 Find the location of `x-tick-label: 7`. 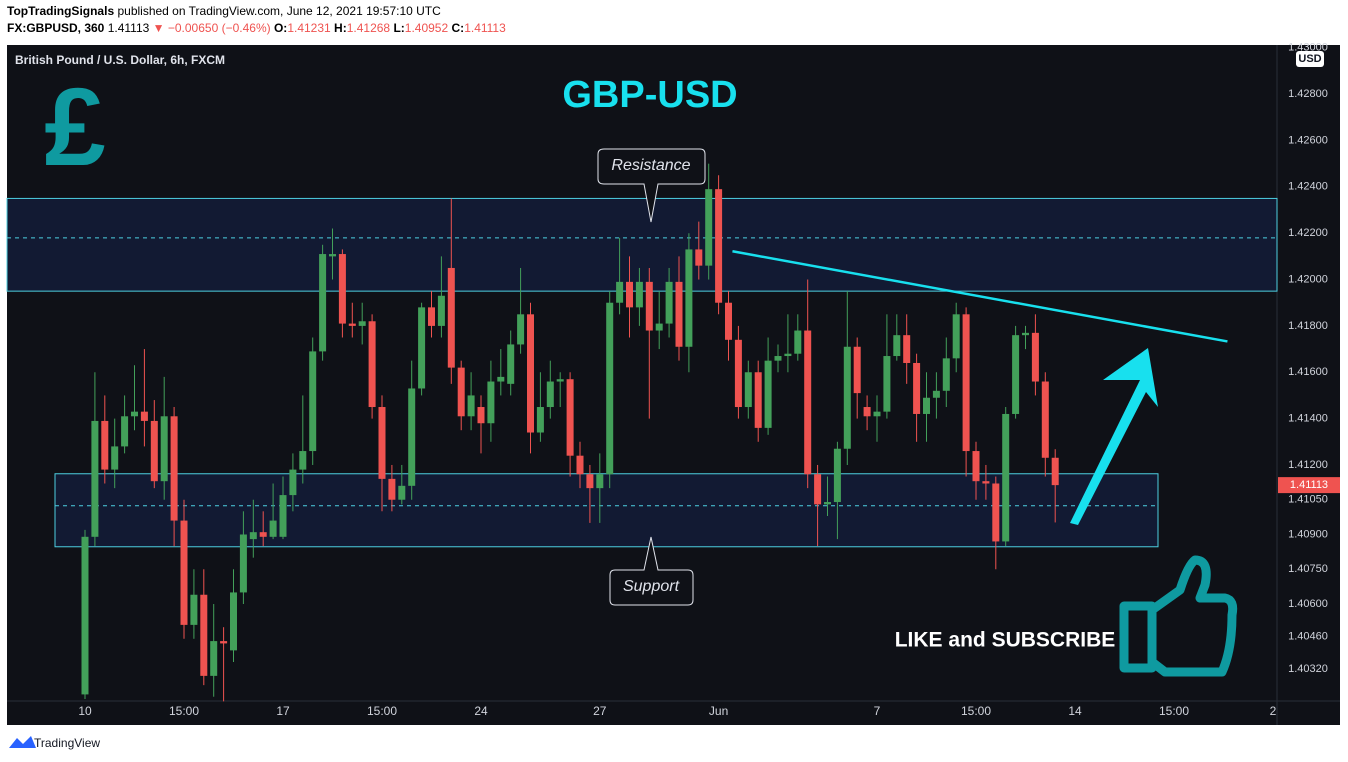

x-tick-label: 7 is located at coordinates (877, 711).